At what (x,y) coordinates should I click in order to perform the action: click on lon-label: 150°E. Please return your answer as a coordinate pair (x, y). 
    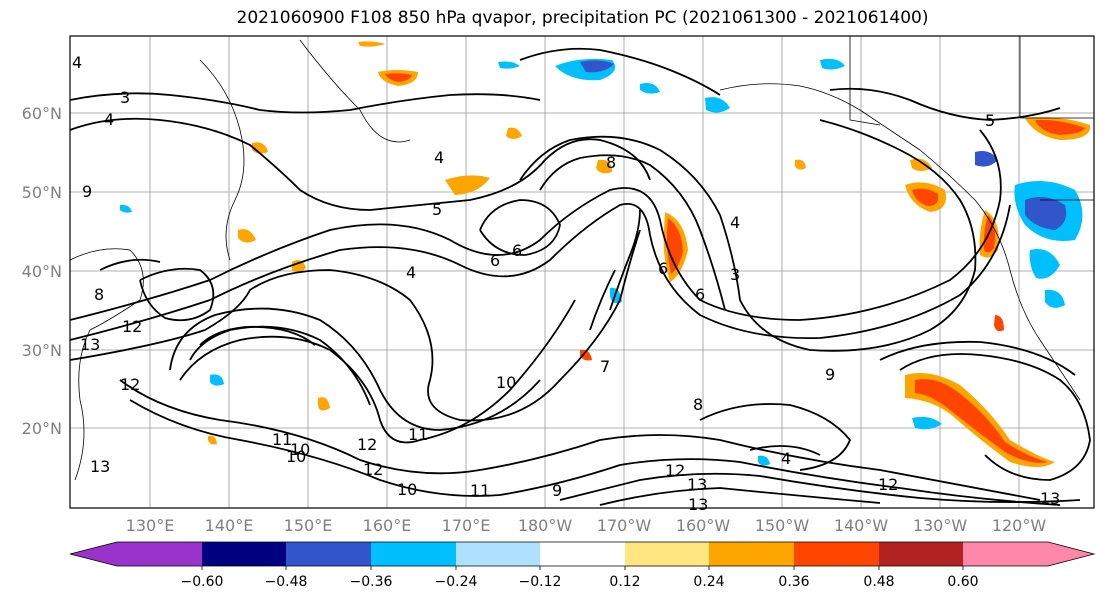
    Looking at the image, I should click on (308, 525).